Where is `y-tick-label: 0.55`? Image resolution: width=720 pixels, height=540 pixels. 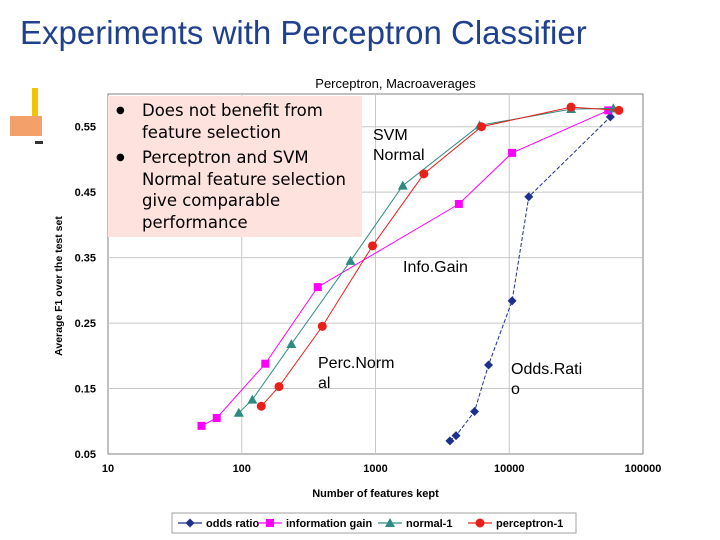
y-tick-label: 0.55 is located at coordinates (85, 128).